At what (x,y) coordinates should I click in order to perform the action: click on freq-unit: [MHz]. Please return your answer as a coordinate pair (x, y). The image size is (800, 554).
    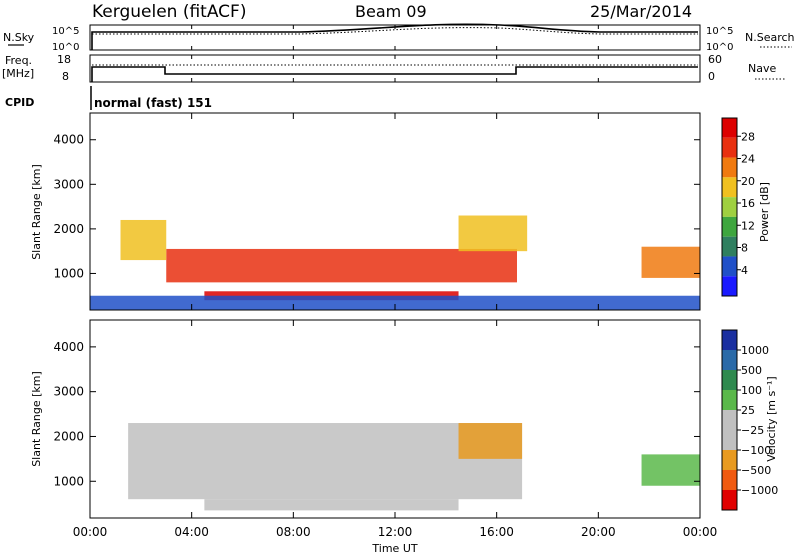
    Looking at the image, I should click on (18, 73).